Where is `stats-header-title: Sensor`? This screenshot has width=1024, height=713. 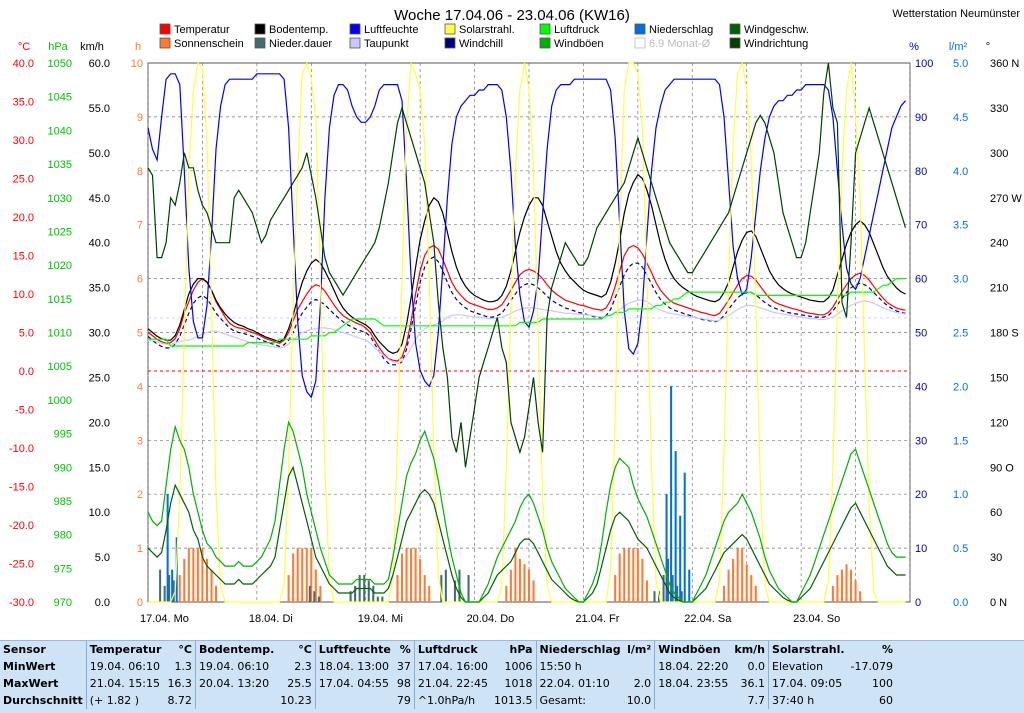 stats-header-title: Sensor is located at coordinates (24, 649).